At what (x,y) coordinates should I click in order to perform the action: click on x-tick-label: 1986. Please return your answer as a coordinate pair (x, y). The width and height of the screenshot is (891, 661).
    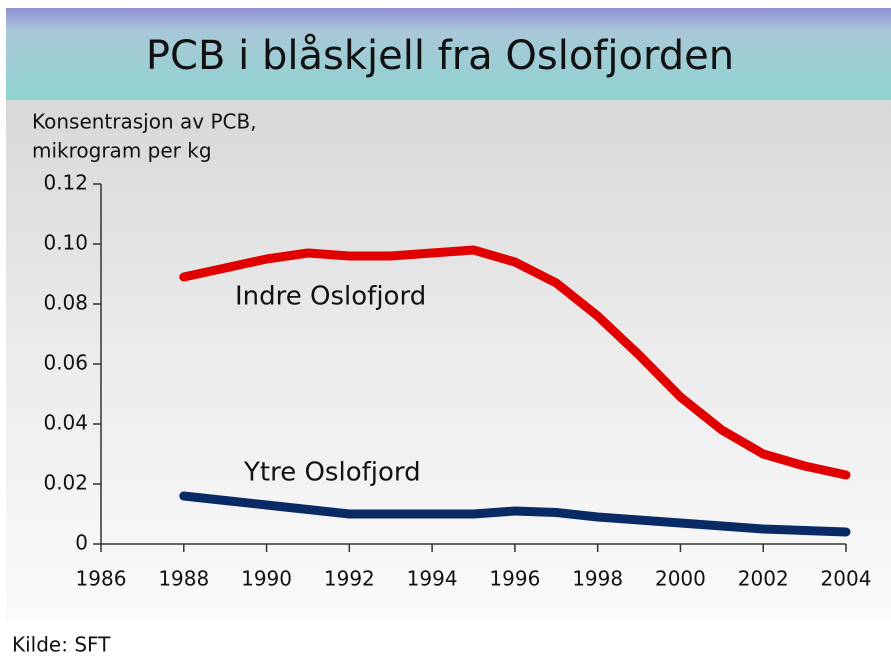
    Looking at the image, I should click on (101, 579).